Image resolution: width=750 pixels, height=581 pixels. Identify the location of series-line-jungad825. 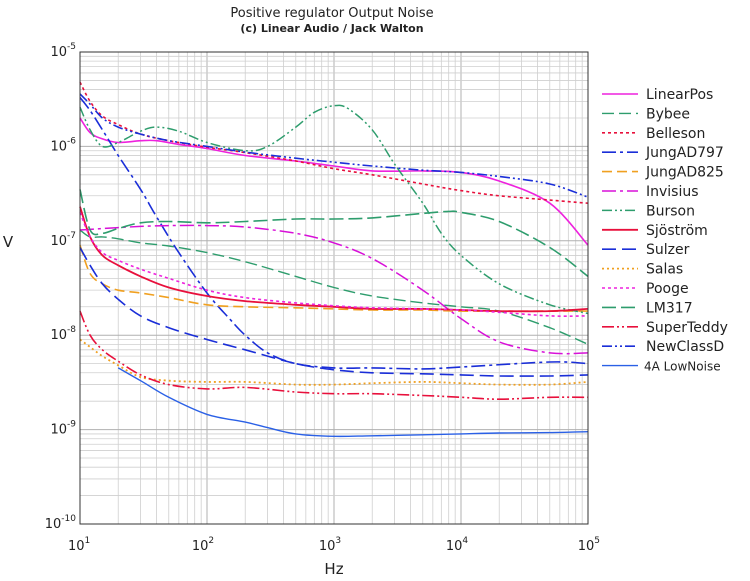
(333, 278).